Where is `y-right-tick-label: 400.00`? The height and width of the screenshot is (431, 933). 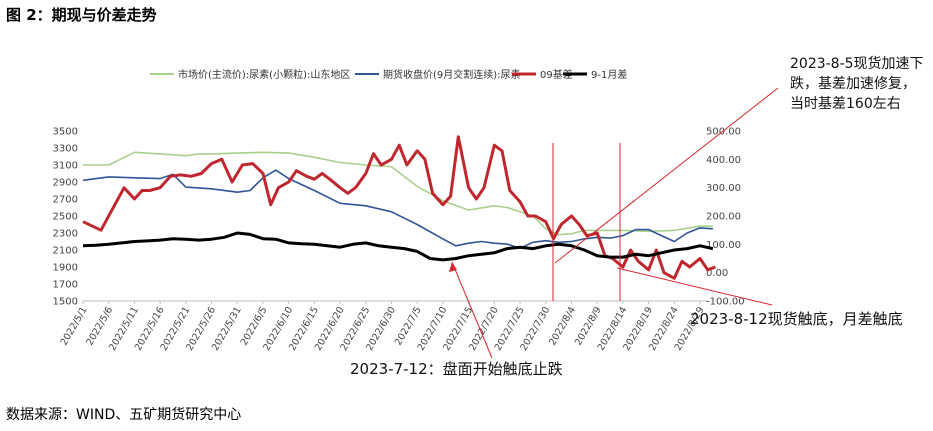
y-right-tick-label: 400.00 is located at coordinates (723, 160).